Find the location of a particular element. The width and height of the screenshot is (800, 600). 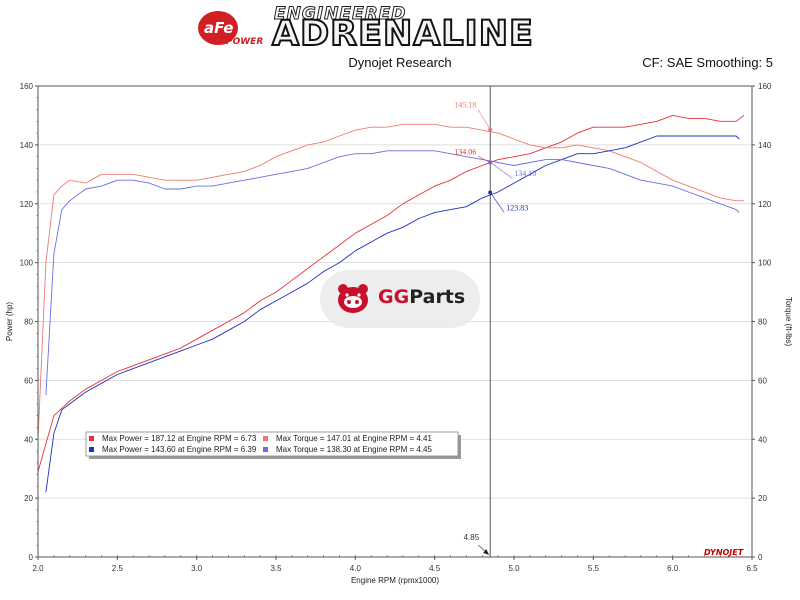

y-tick-label-right: 160 is located at coordinates (765, 86).